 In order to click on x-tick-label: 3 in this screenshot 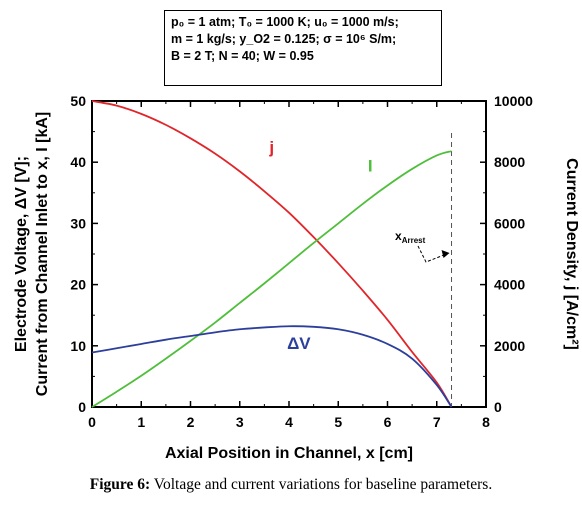, I will do `click(240, 422)`.